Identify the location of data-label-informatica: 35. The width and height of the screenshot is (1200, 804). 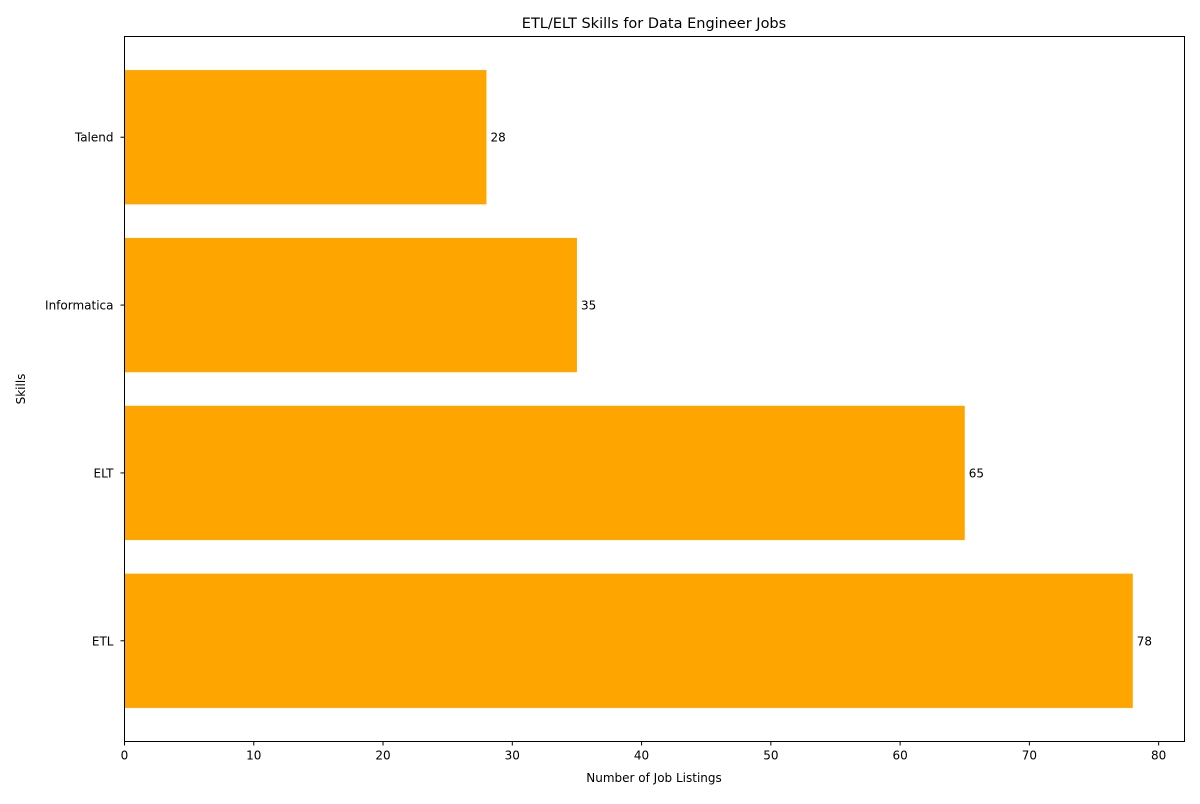
(588, 306).